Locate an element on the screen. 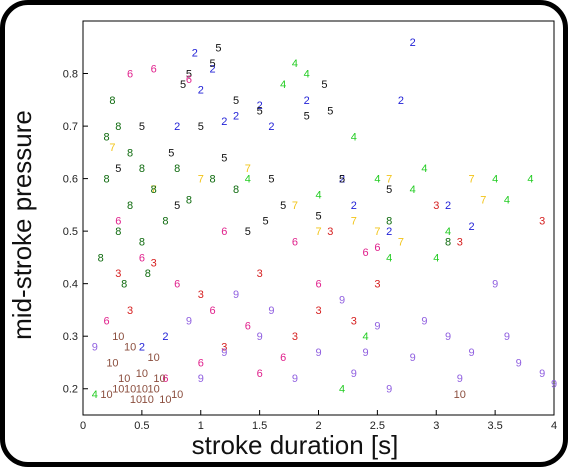 The image size is (568, 467). y-axis-label: mid-stroke pressure is located at coordinates (22, 225).